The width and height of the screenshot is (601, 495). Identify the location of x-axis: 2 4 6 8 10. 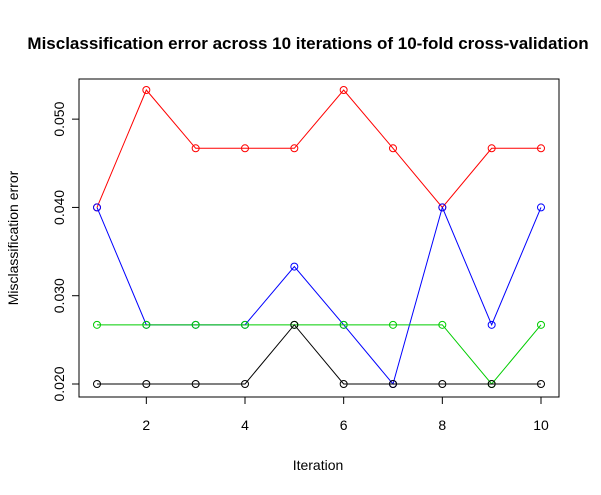
(345, 414).